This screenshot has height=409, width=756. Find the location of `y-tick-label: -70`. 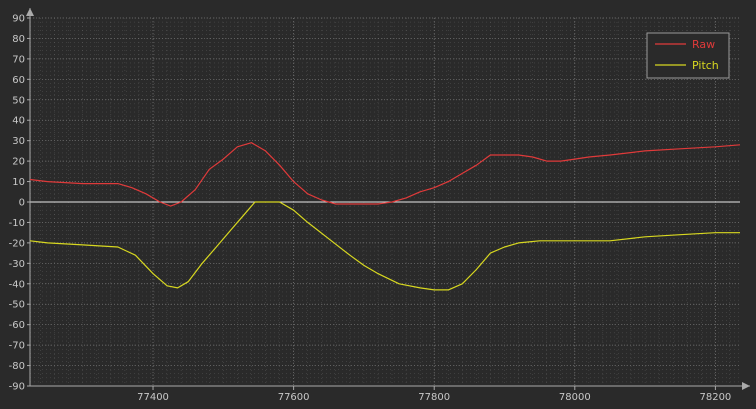

y-tick-label: -70 is located at coordinates (17, 346).